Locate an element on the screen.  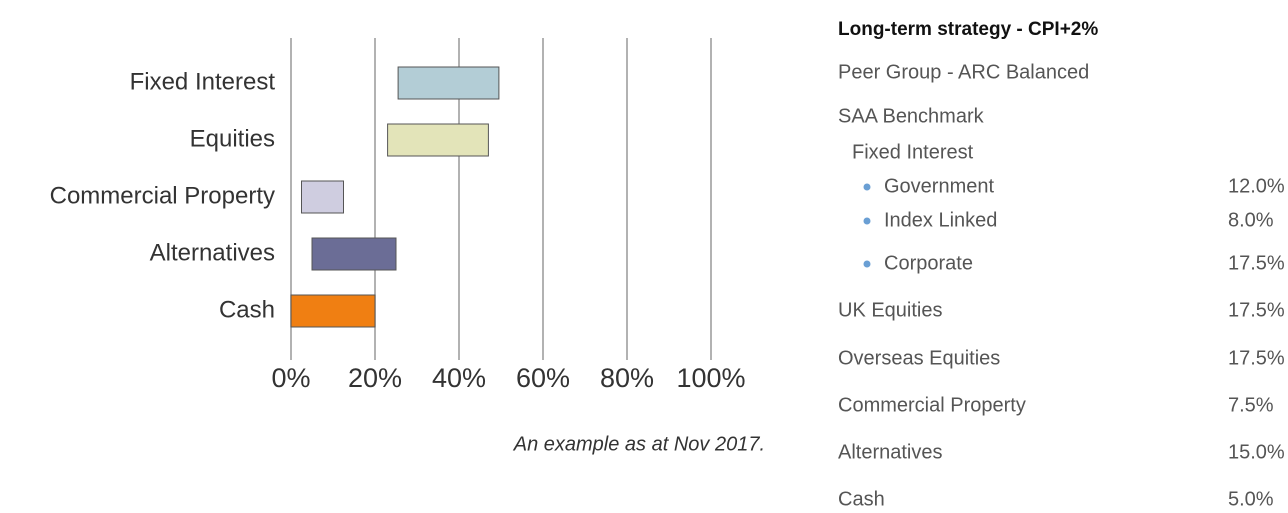
sub-item-label: Corporate is located at coordinates (928, 263).